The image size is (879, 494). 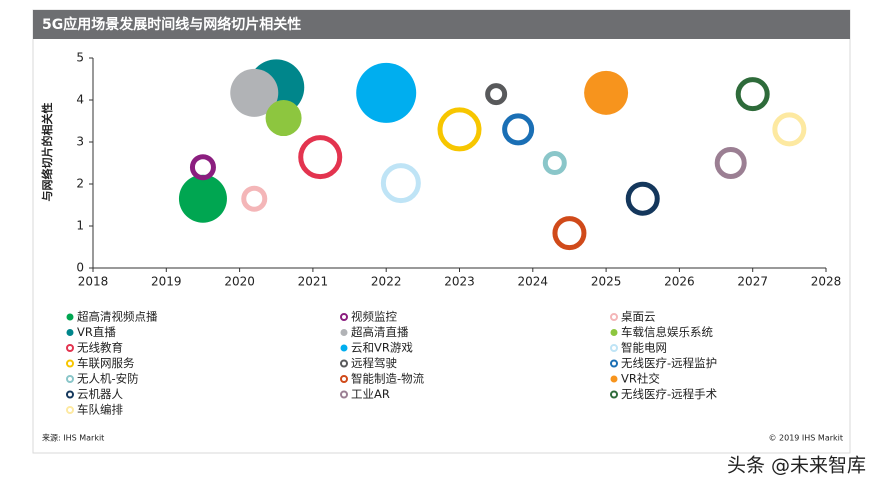 What do you see at coordinates (380, 332) in the screenshot?
I see `legend-label: 超高清直播` at bounding box center [380, 332].